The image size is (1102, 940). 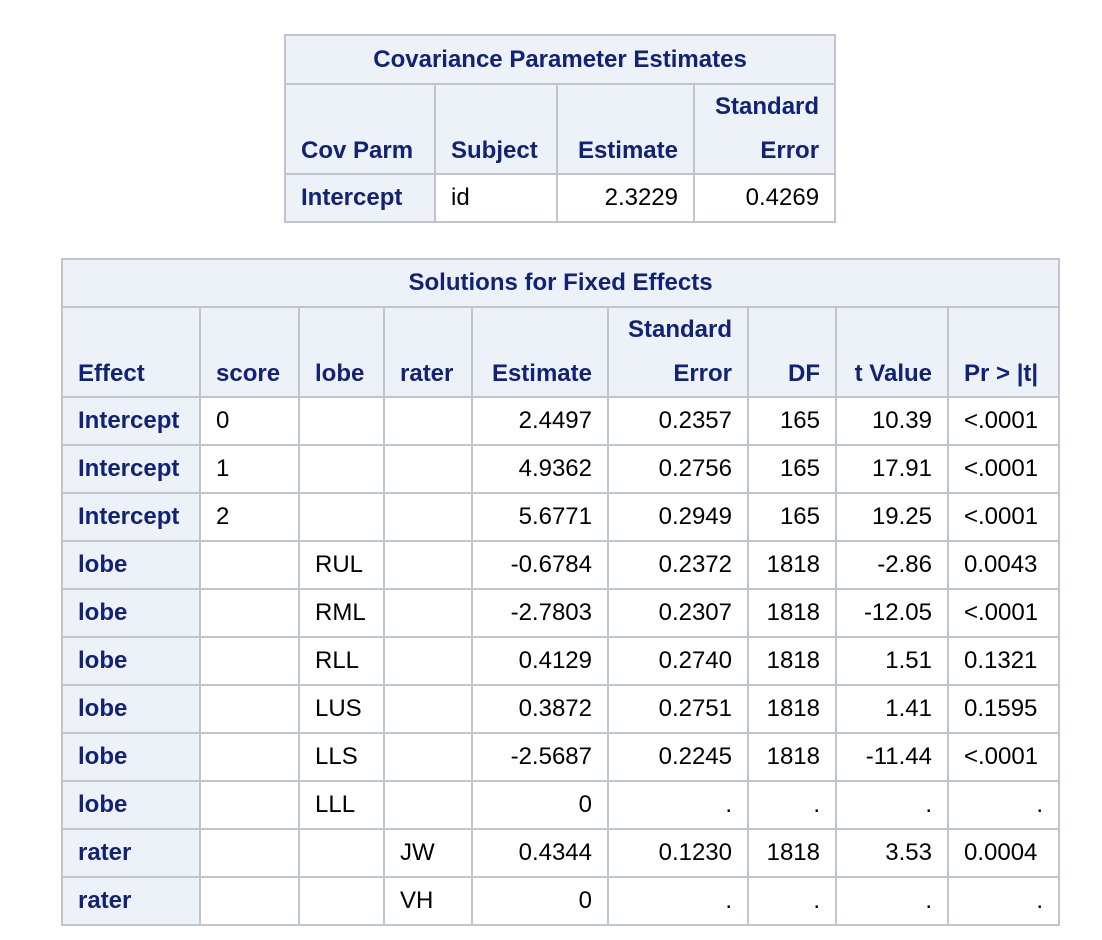 What do you see at coordinates (1003, 661) in the screenshot?
I see `pr-cell: 0.1321` at bounding box center [1003, 661].